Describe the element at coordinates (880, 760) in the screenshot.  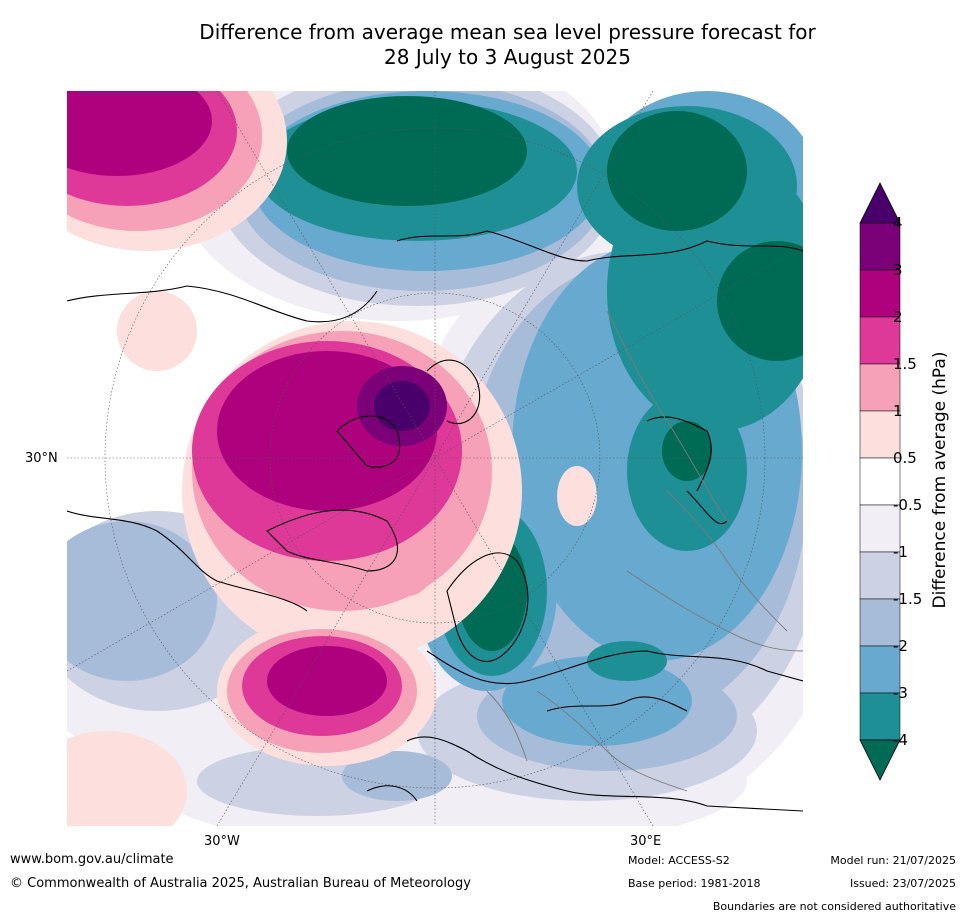
I see `colorbar-extend-bottom` at that location.